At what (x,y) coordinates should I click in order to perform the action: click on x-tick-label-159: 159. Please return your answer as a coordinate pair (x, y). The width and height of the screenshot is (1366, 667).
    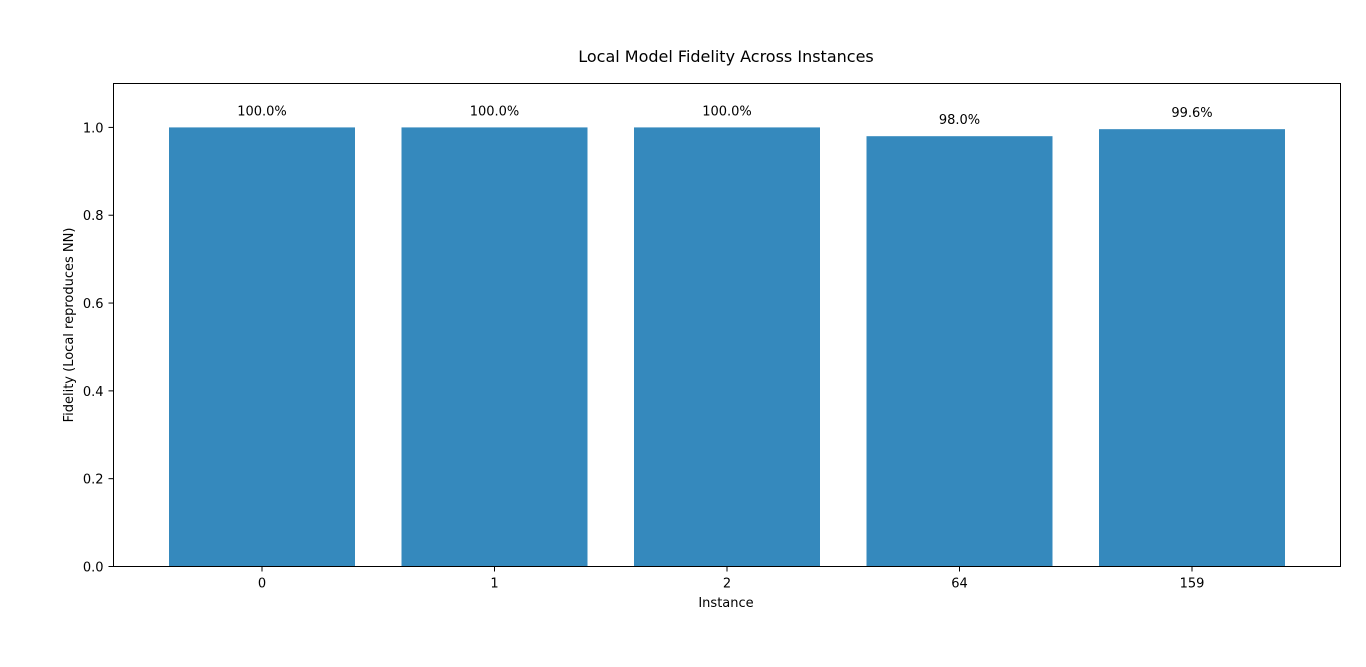
    Looking at the image, I should click on (1192, 584).